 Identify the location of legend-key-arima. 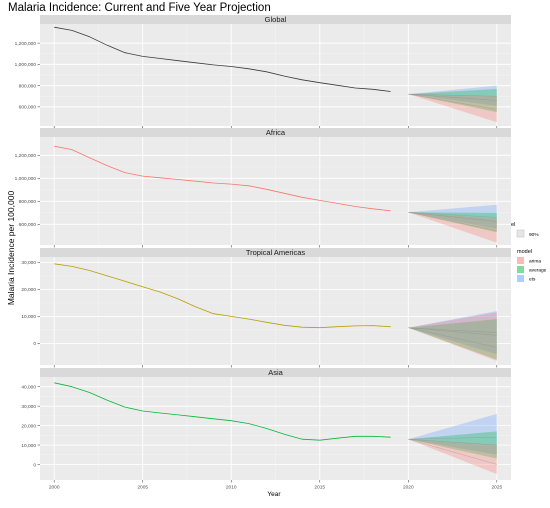
(520, 260).